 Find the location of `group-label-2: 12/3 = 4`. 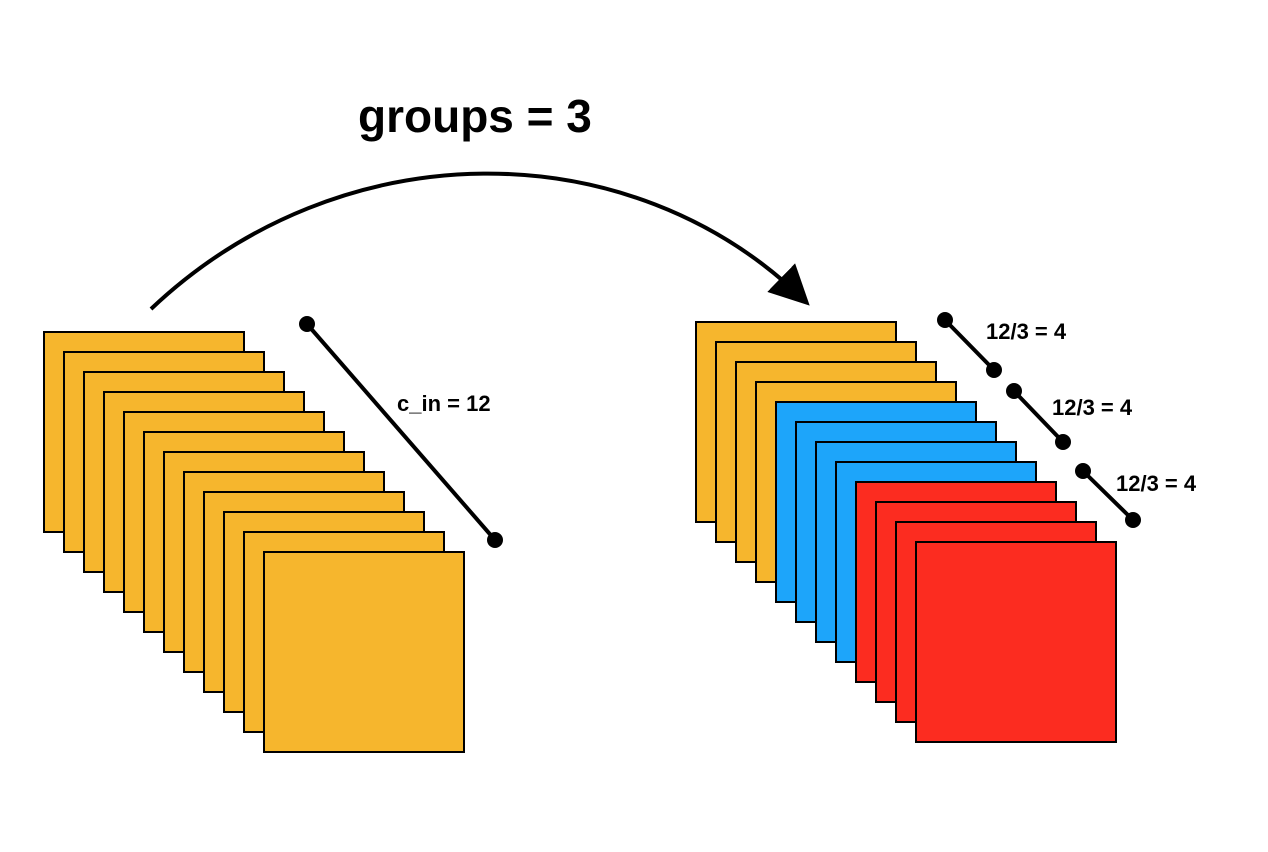

group-label-2: 12/3 = 4 is located at coordinates (1092, 407).